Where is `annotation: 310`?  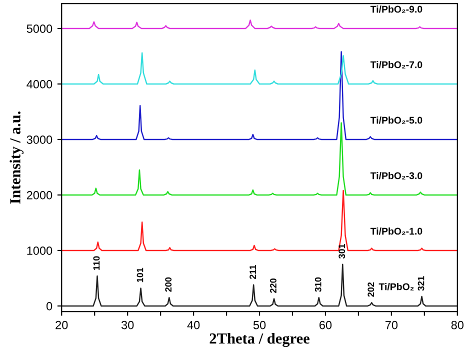
annotation: 310 is located at coordinates (318, 284).